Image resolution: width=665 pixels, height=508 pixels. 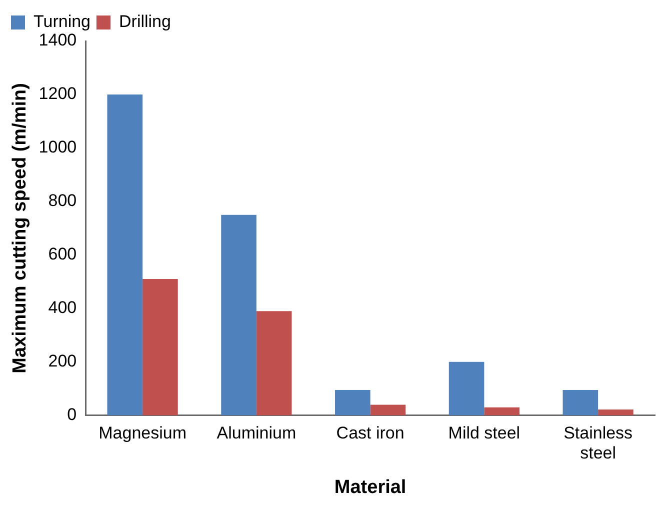 What do you see at coordinates (145, 22) in the screenshot?
I see `legend-label: Drilling` at bounding box center [145, 22].